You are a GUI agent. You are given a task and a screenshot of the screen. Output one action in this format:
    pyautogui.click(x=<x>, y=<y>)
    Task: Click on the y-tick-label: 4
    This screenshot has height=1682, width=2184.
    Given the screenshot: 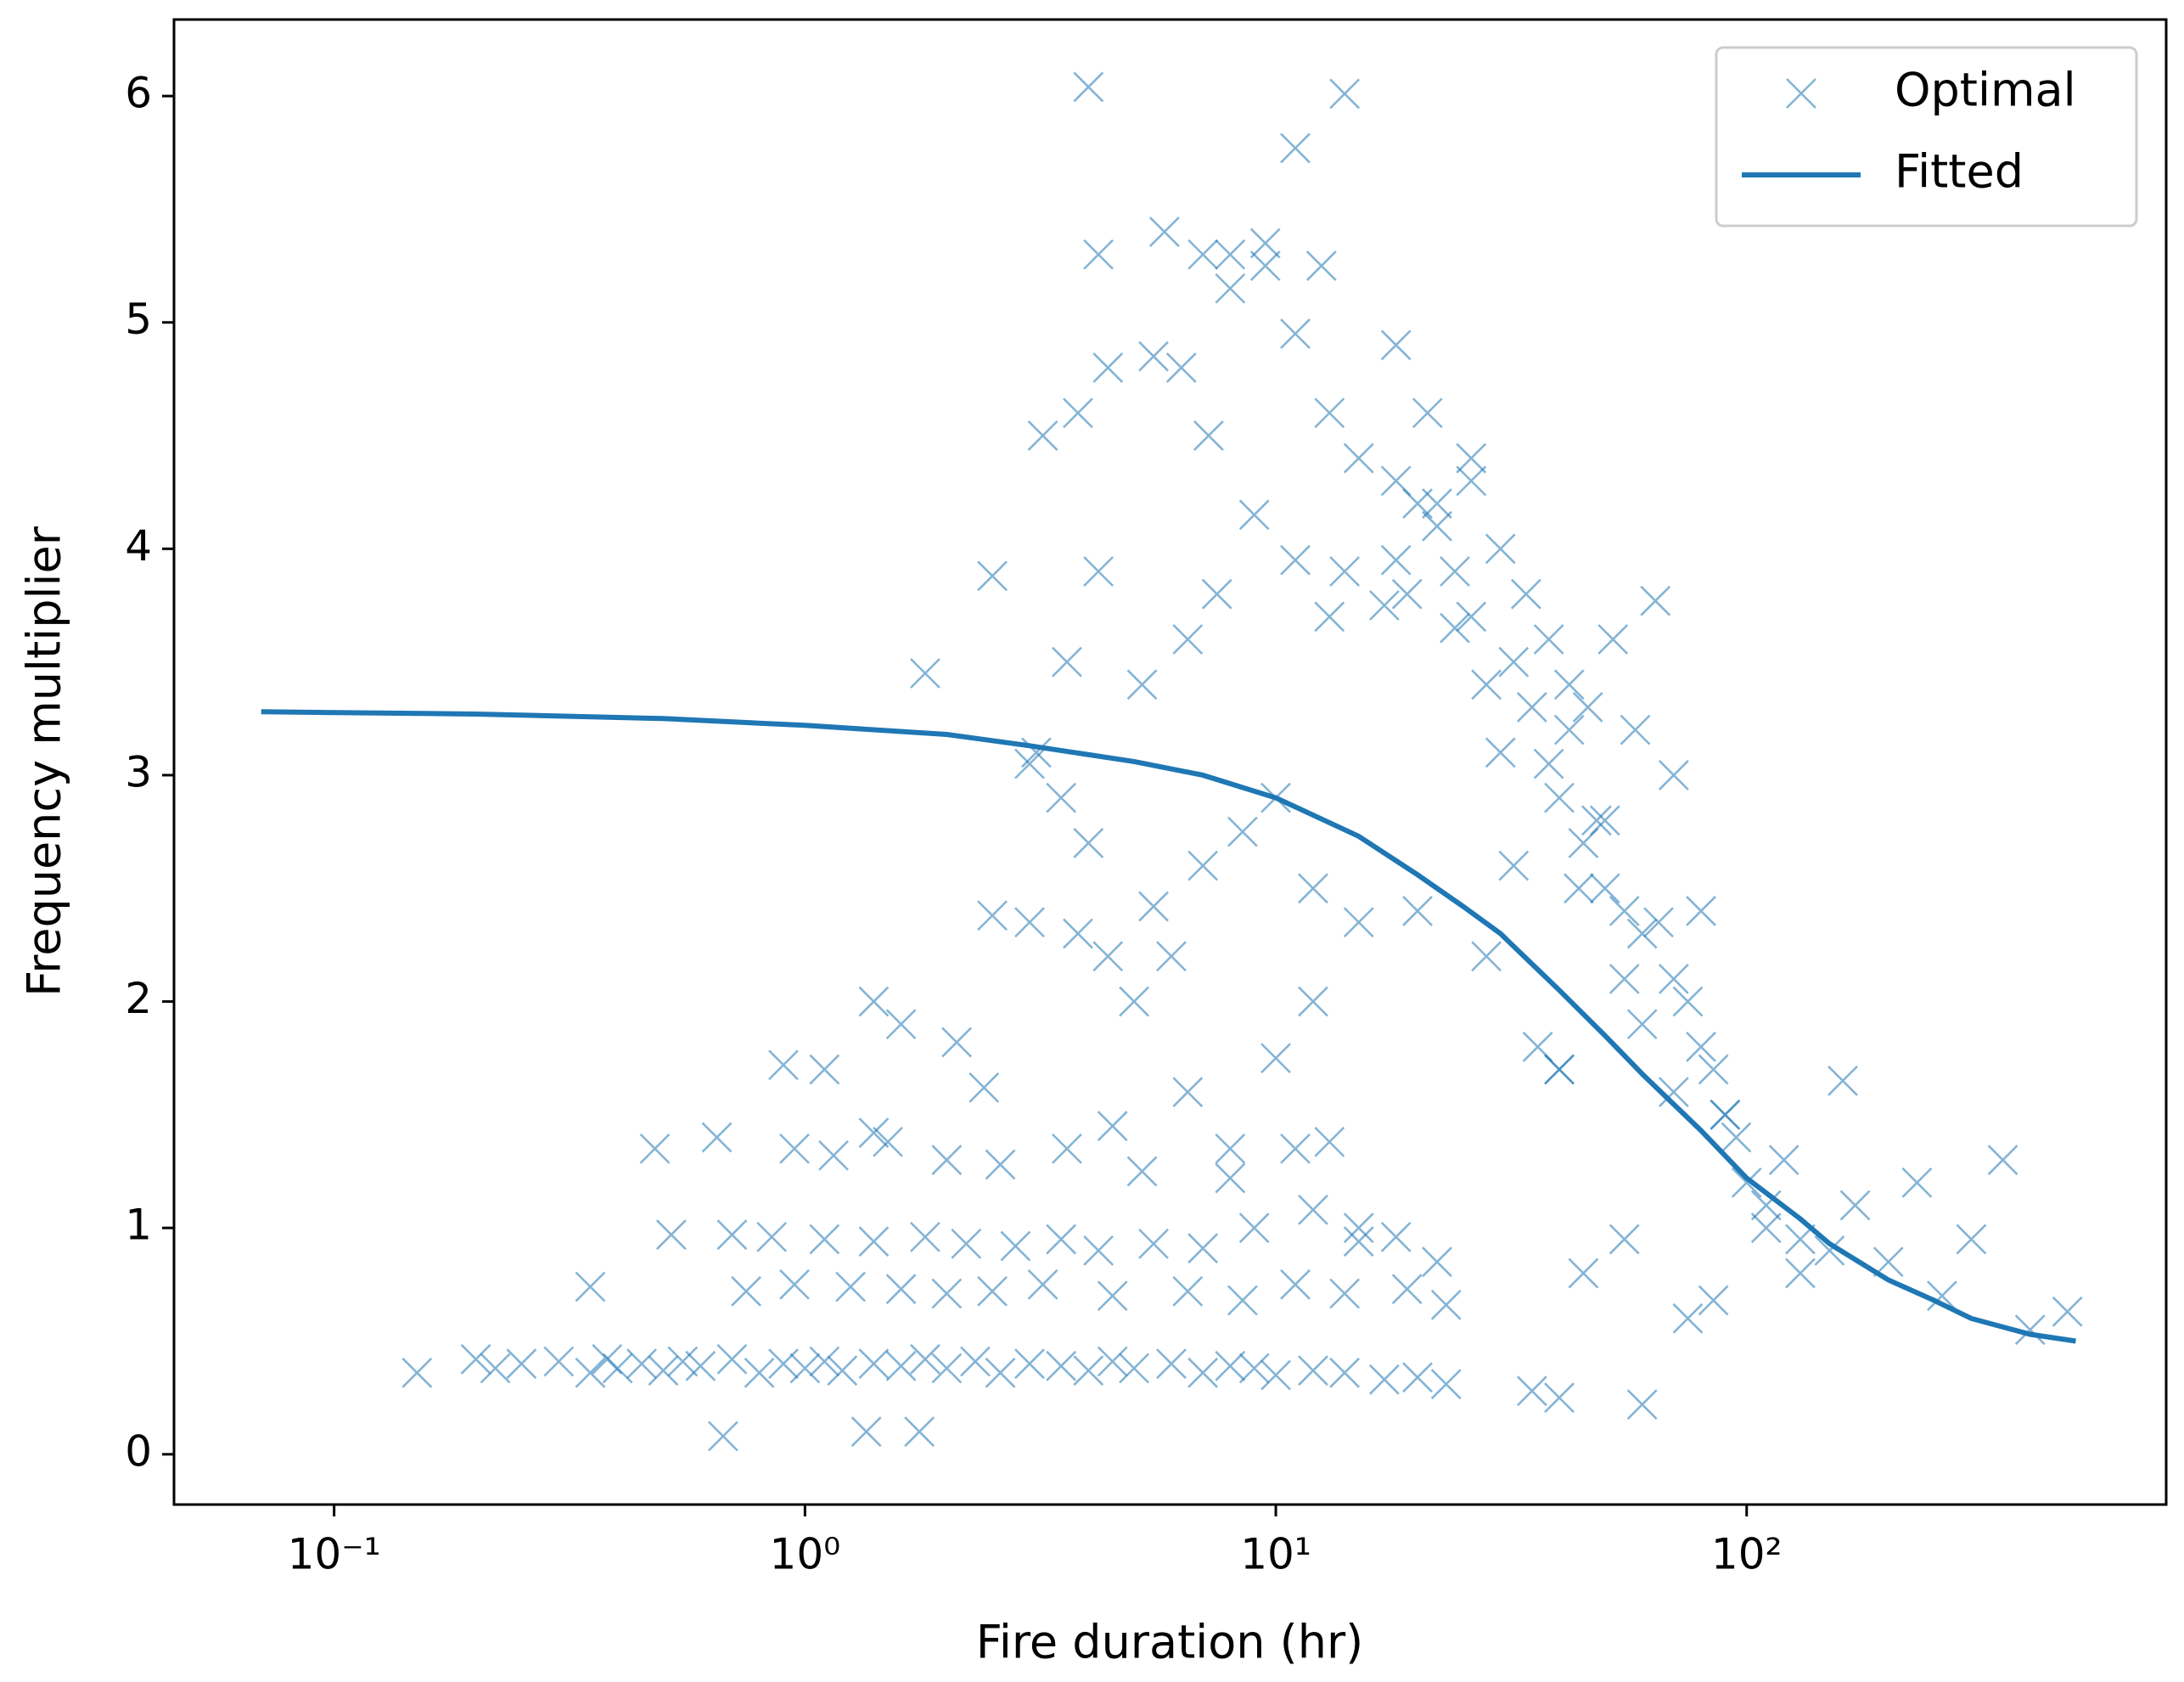 What is the action you would take?
    pyautogui.click(x=139, y=546)
    